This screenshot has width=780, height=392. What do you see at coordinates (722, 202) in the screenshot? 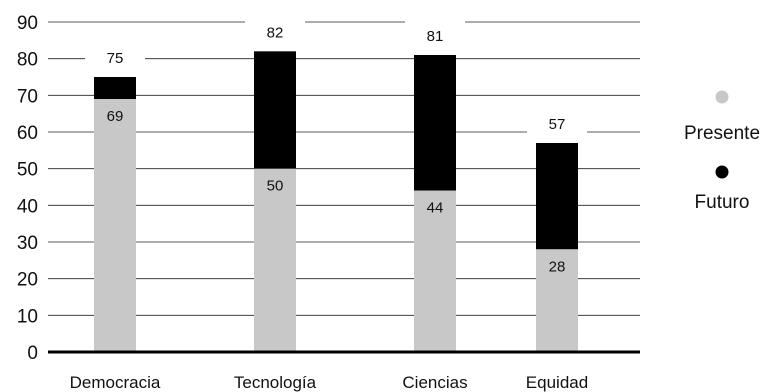
I see `legend-label-futuro: Futuro` at bounding box center [722, 202].